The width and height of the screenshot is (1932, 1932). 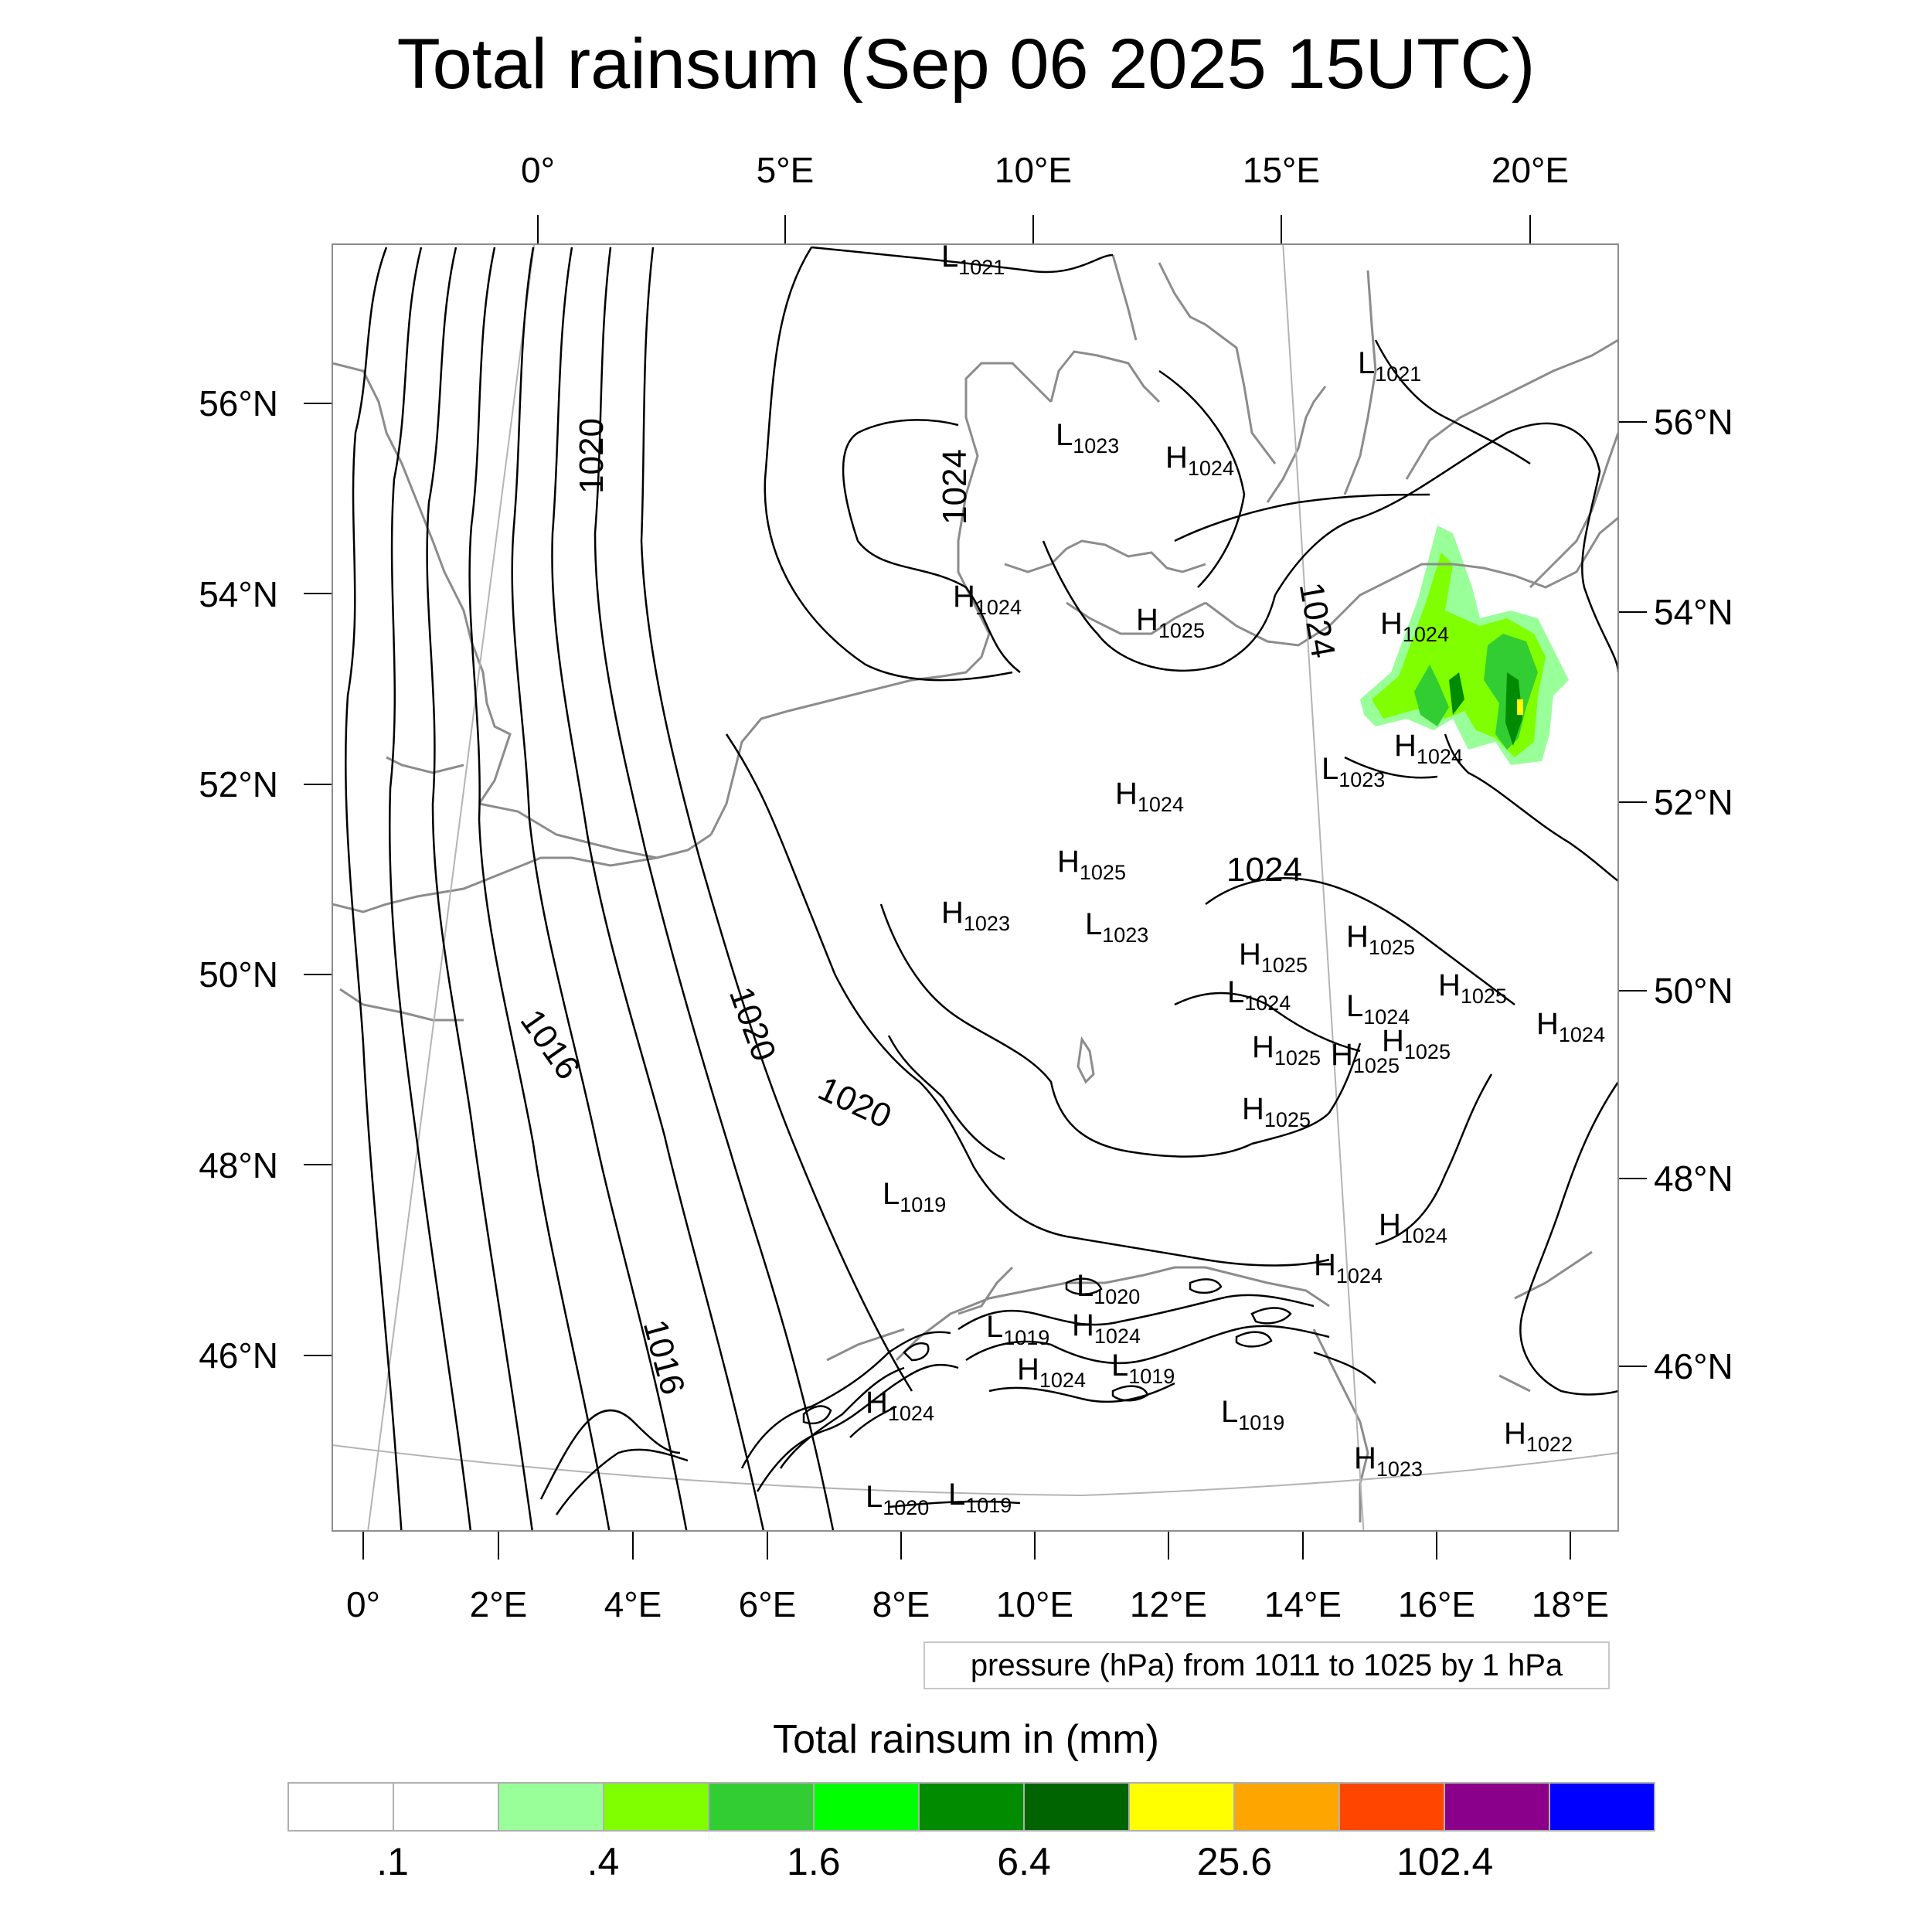 I want to click on pressure-center: H1022, so click(x=1539, y=1437).